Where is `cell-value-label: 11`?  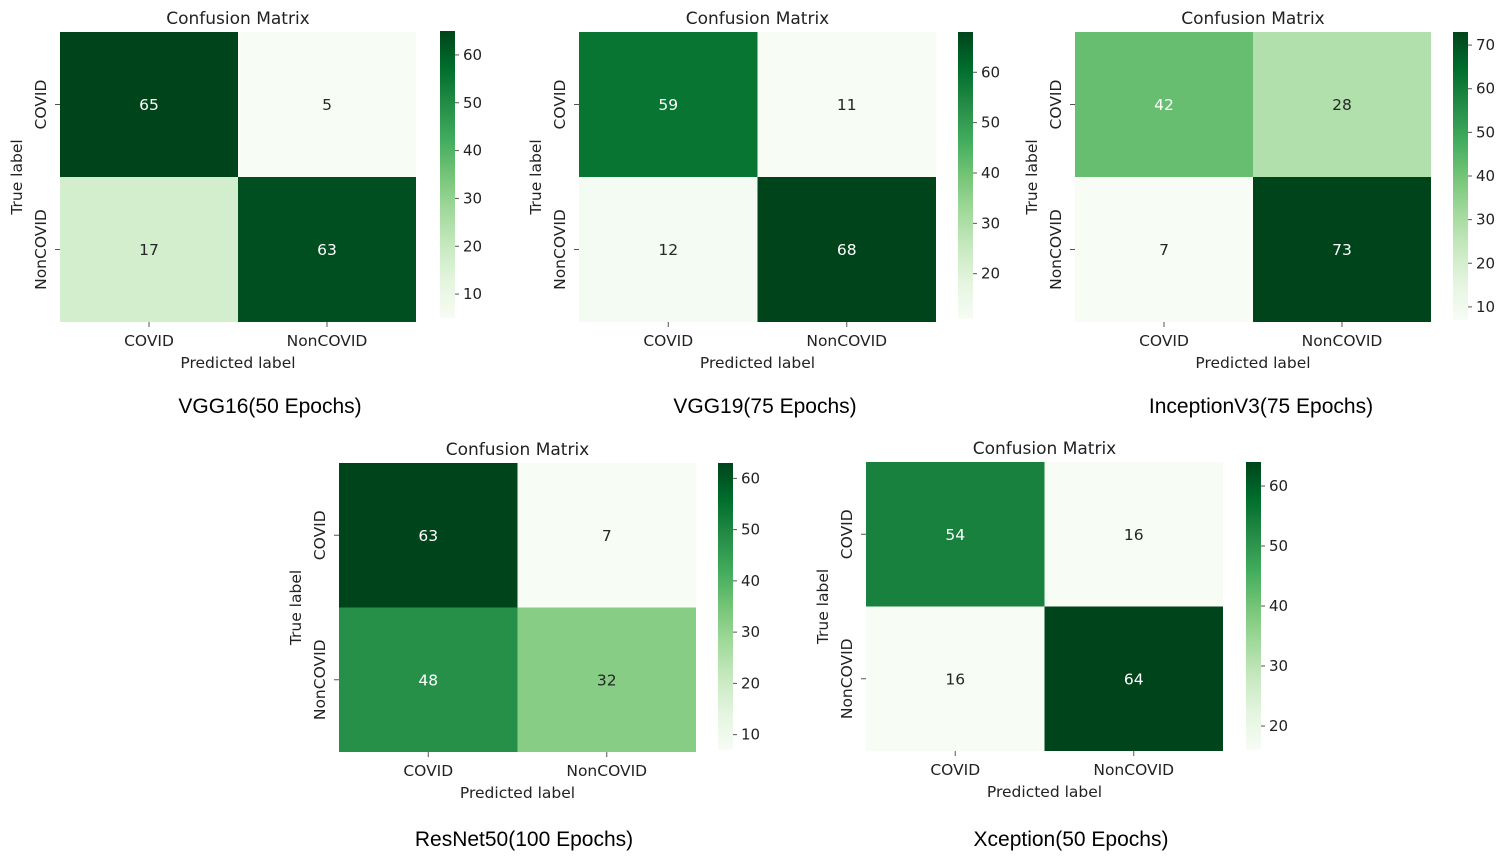
cell-value-label: 11 is located at coordinates (847, 105).